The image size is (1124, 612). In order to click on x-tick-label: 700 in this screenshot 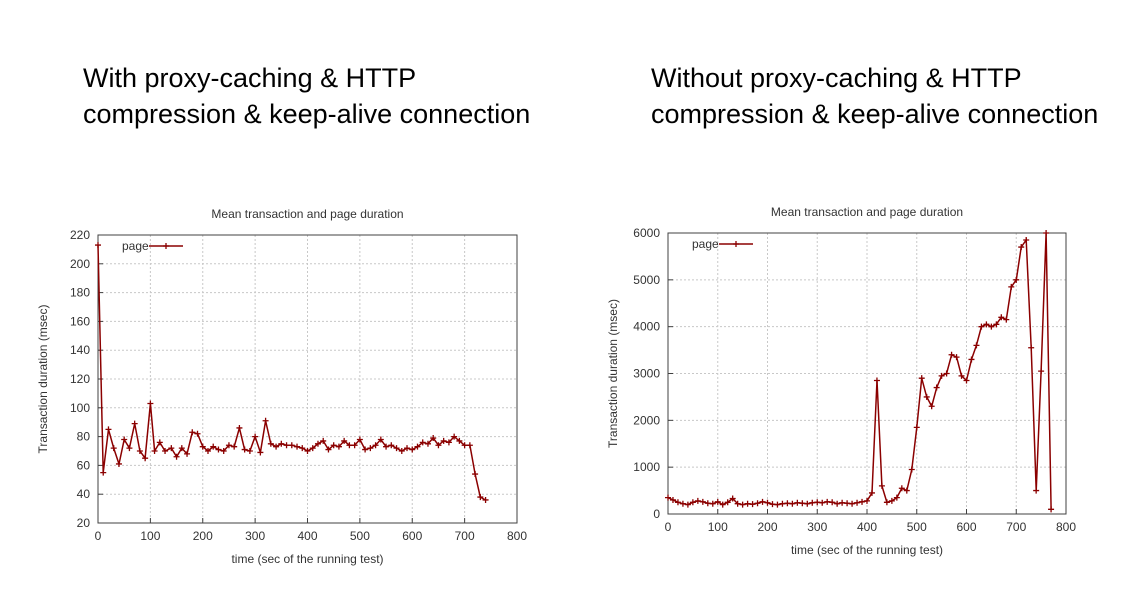, I will do `click(465, 536)`.